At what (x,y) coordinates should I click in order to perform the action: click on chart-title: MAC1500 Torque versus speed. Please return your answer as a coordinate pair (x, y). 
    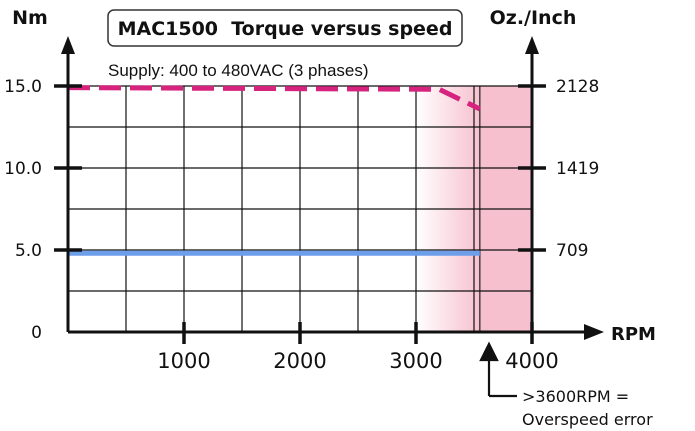
    Looking at the image, I should click on (285, 29).